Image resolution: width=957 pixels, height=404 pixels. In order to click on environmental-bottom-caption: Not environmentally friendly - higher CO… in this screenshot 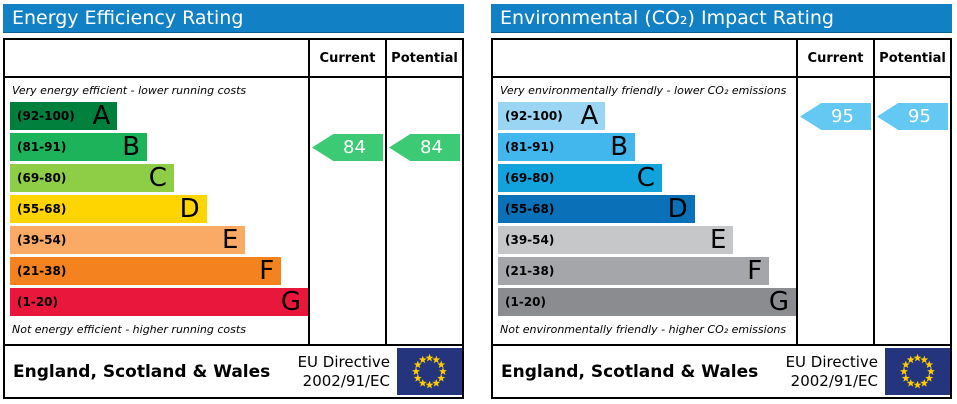, I will do `click(643, 329)`.